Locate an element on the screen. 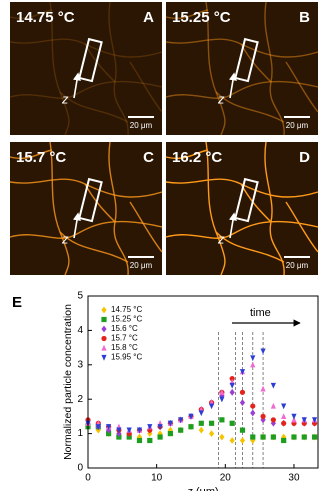 The image size is (329, 491). x-axis-variable: z is located at coordinates (189, 488).